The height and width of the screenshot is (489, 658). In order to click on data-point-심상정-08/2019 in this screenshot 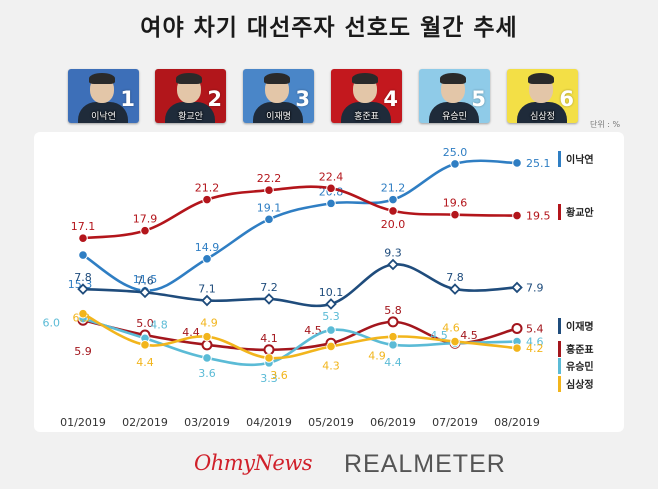, I will do `click(517, 348)`.